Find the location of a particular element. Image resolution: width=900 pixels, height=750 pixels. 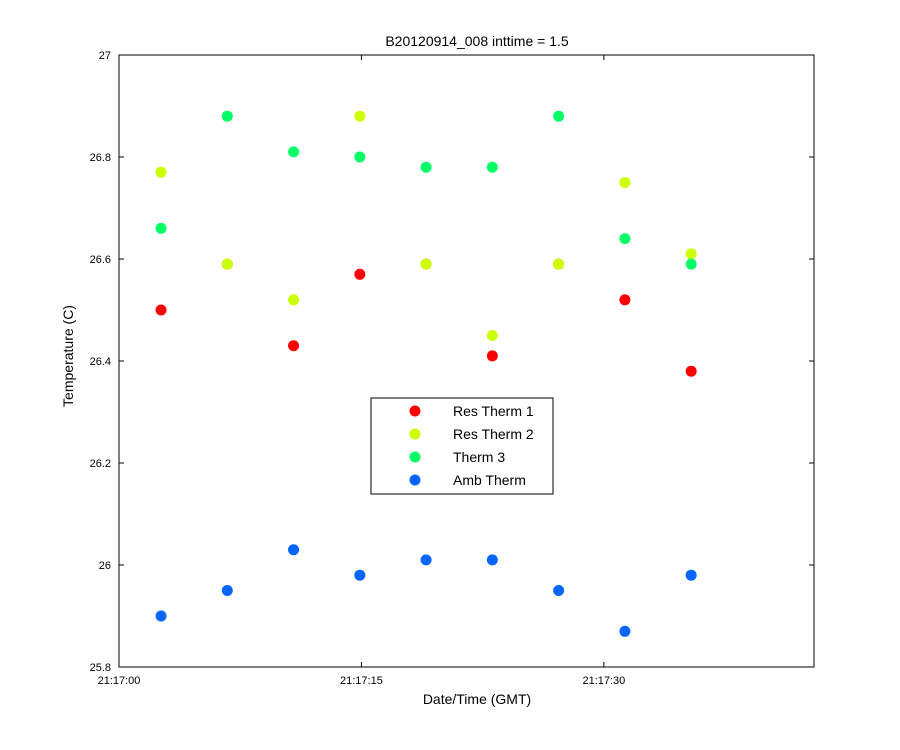

y-tick-label: 26.2 is located at coordinates (100, 464).